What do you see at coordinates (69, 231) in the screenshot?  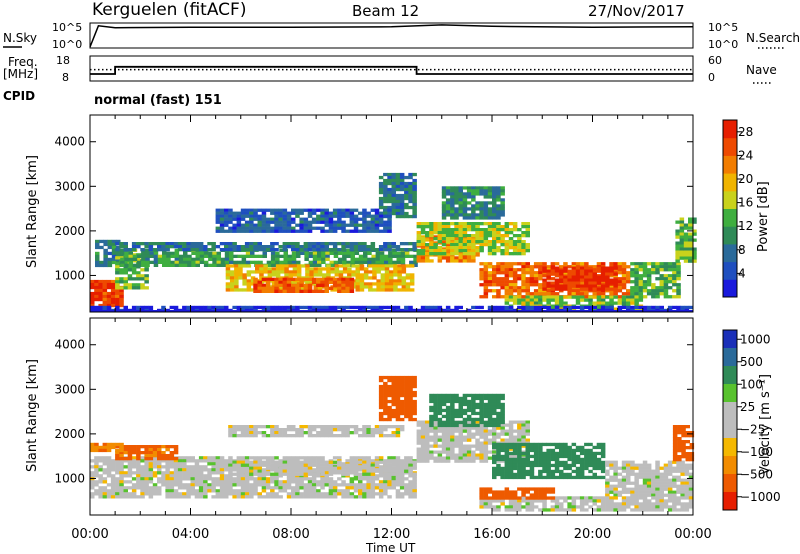 I see `ytick-label: 2000` at bounding box center [69, 231].